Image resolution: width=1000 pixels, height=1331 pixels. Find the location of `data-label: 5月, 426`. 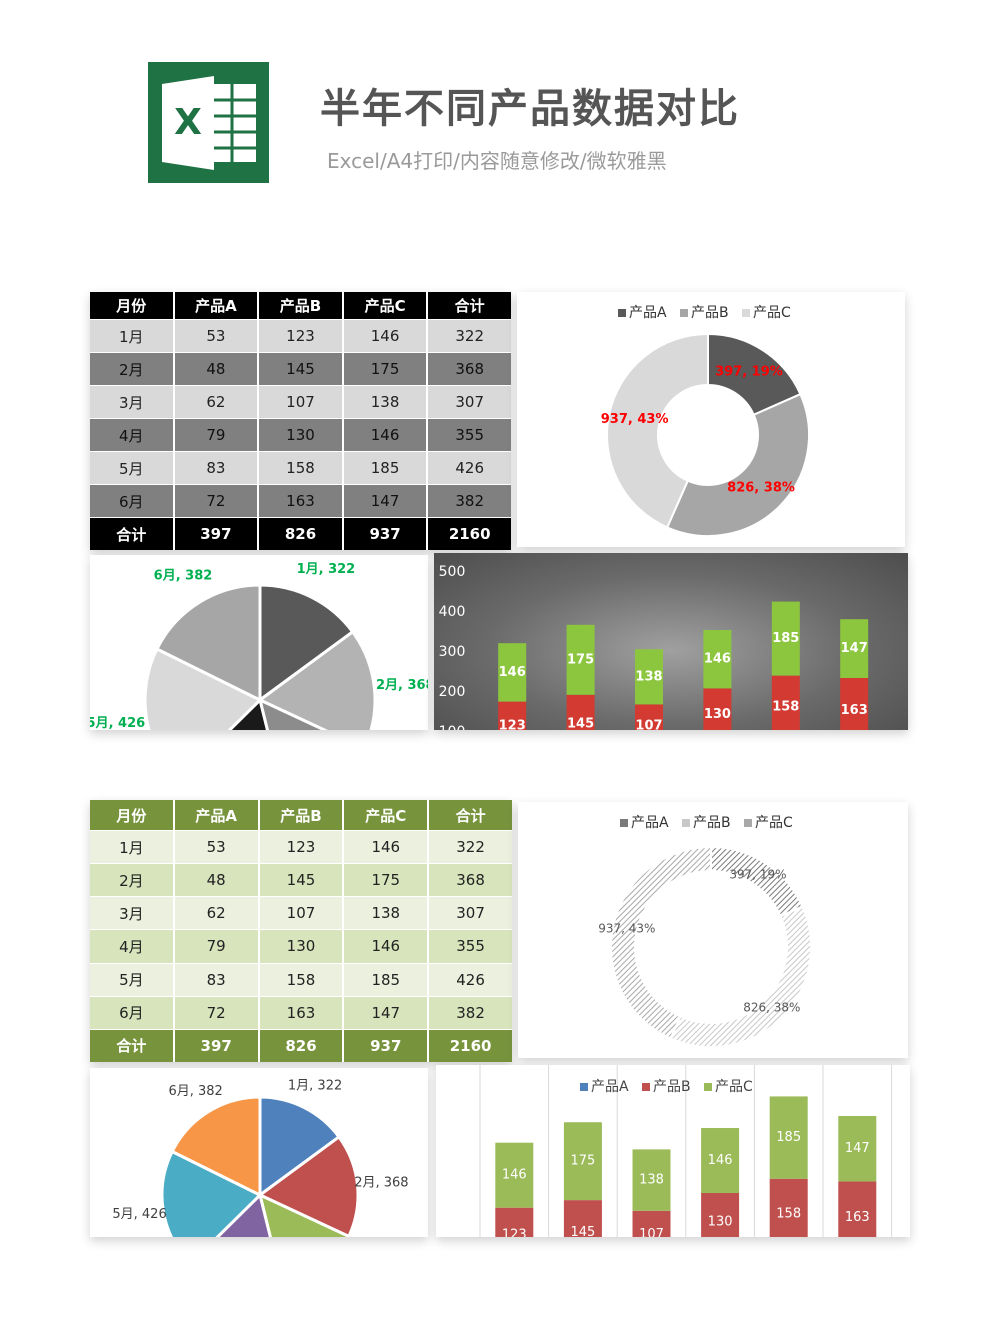

data-label: 5月, 426 is located at coordinates (117, 723).